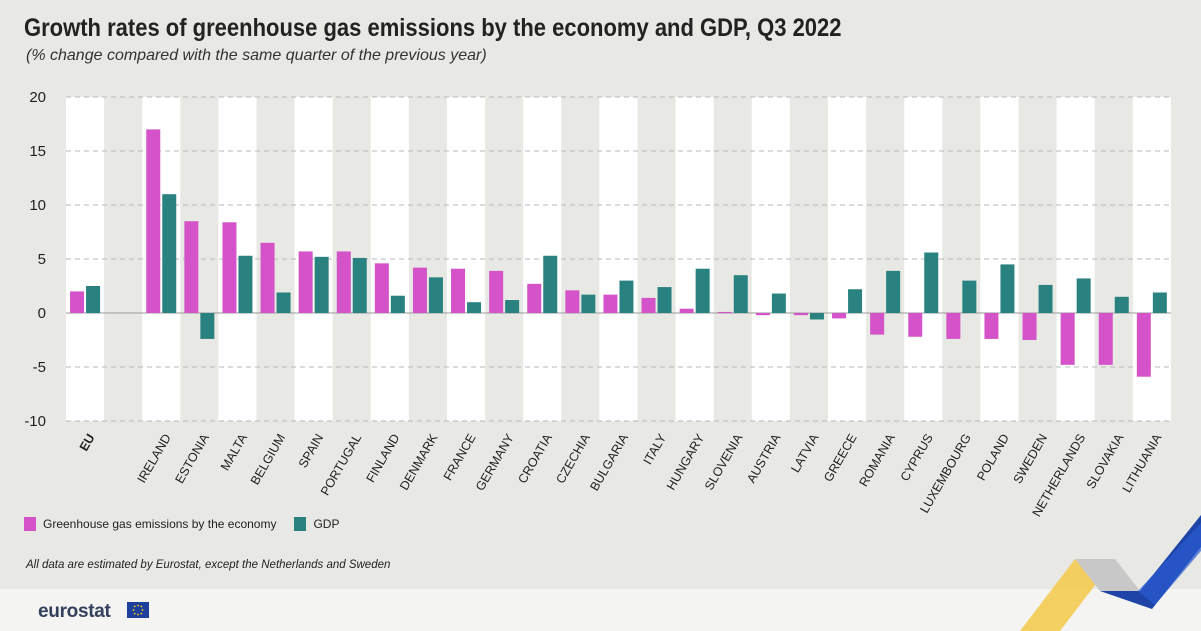  I want to click on bar-emissions-poland, so click(991, 326).